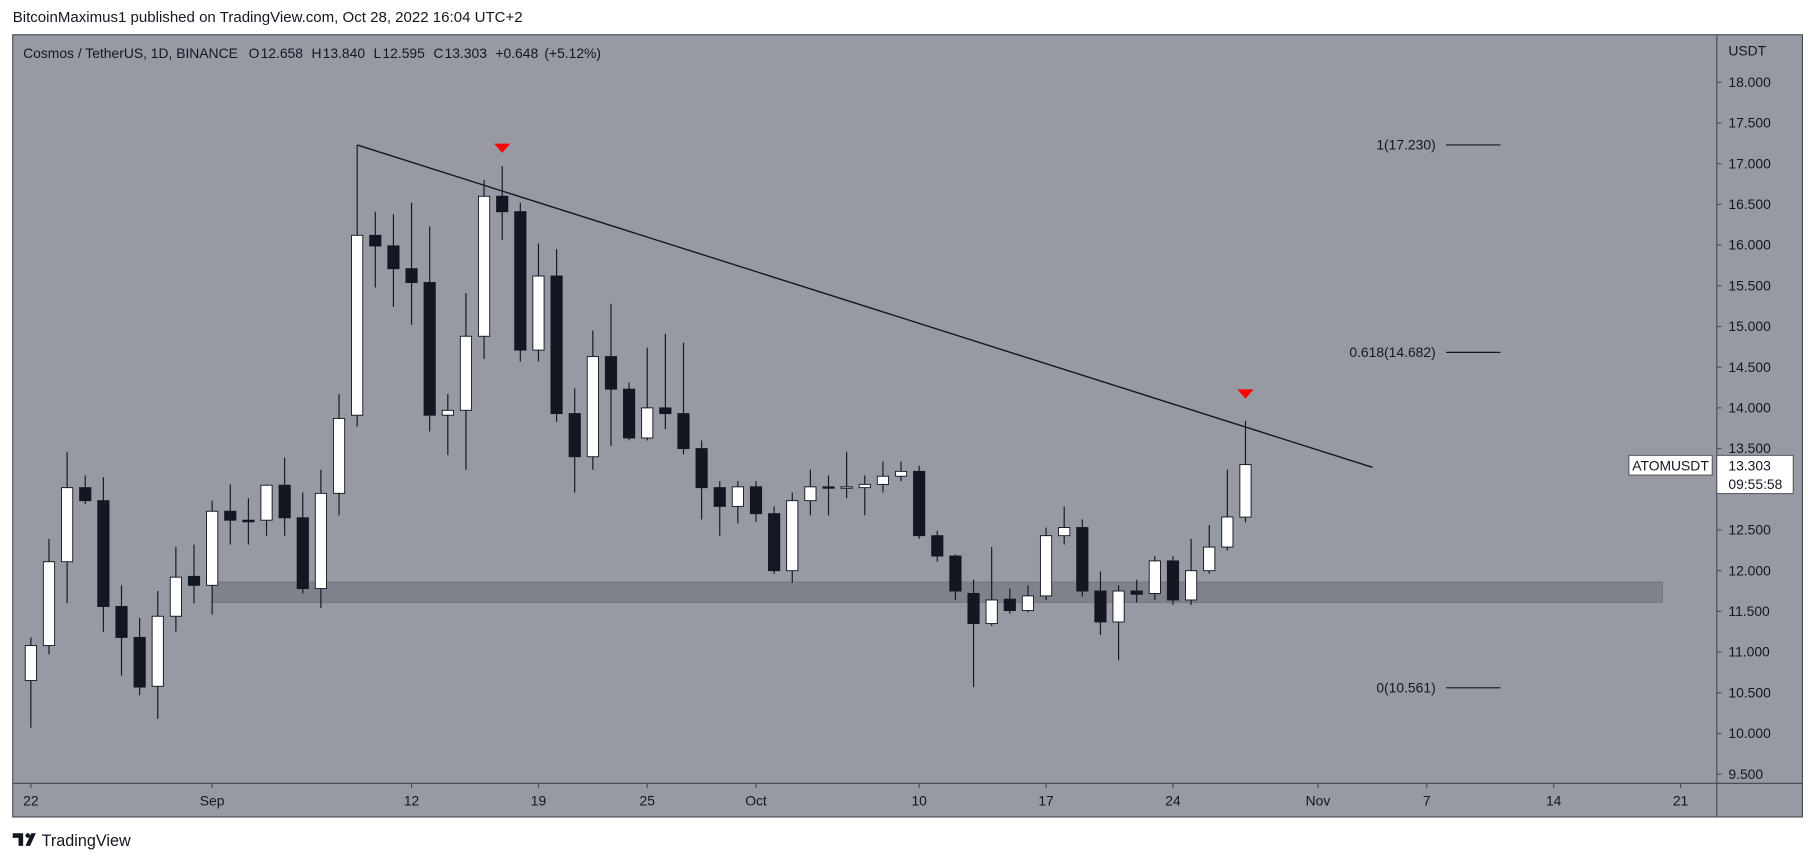 Image resolution: width=1814 pixels, height=861 pixels. What do you see at coordinates (1749, 163) in the screenshot?
I see `y-tick-label: 17.000` at bounding box center [1749, 163].